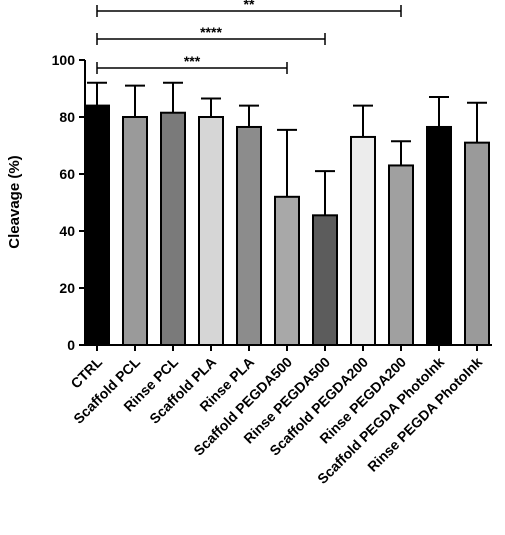  What do you see at coordinates (67, 231) in the screenshot?
I see `y-tick-label: 40` at bounding box center [67, 231].